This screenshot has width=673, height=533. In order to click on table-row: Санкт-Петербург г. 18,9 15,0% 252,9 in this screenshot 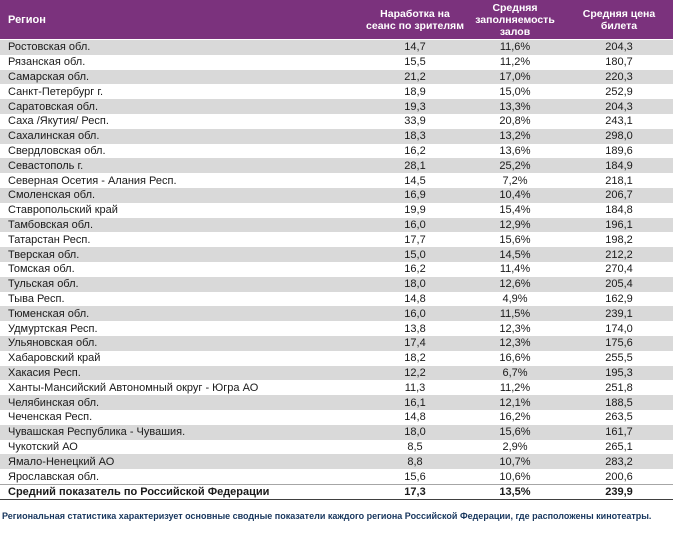, I will do `click(336, 91)`.